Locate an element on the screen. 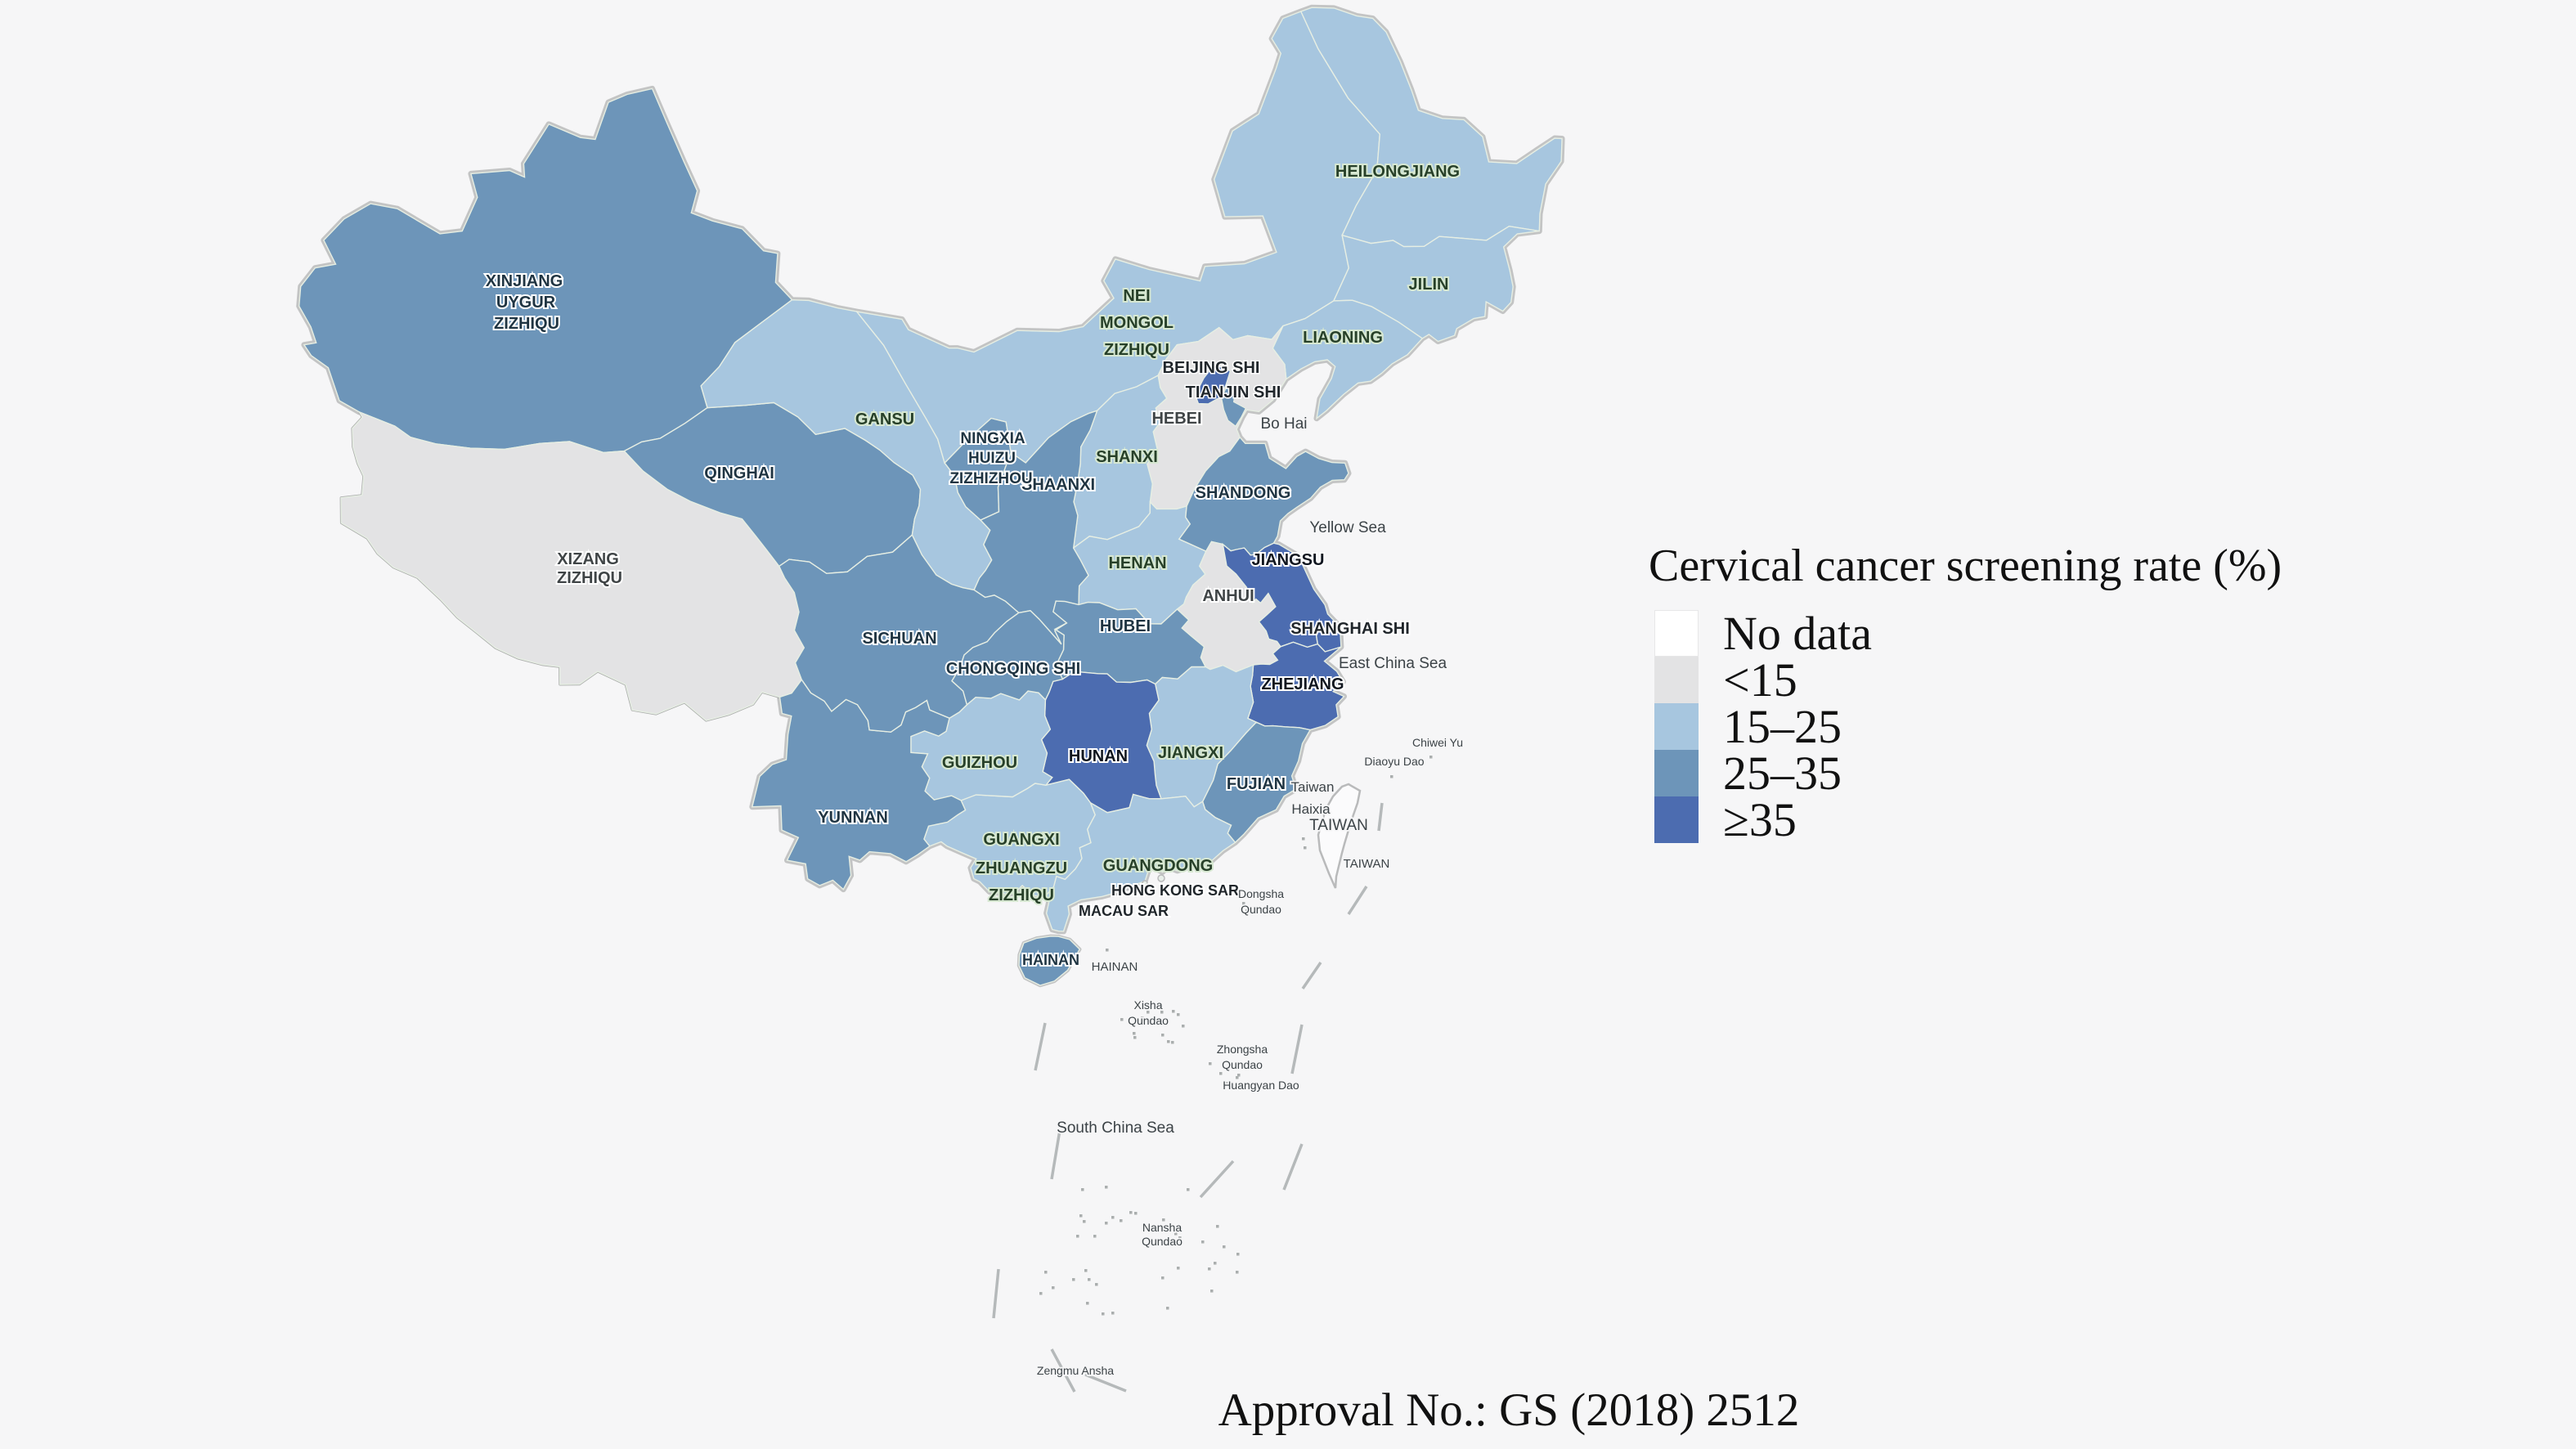  svg-text: South China Sea is located at coordinates (1115, 1128).